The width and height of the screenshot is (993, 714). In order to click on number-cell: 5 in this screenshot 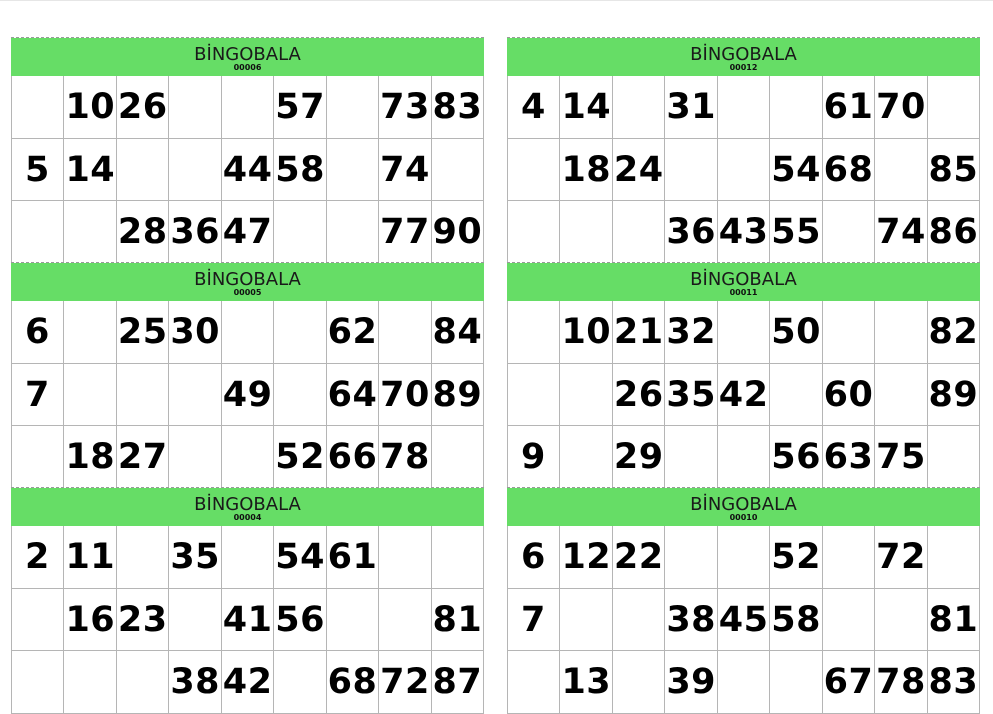, I will do `click(38, 169)`.